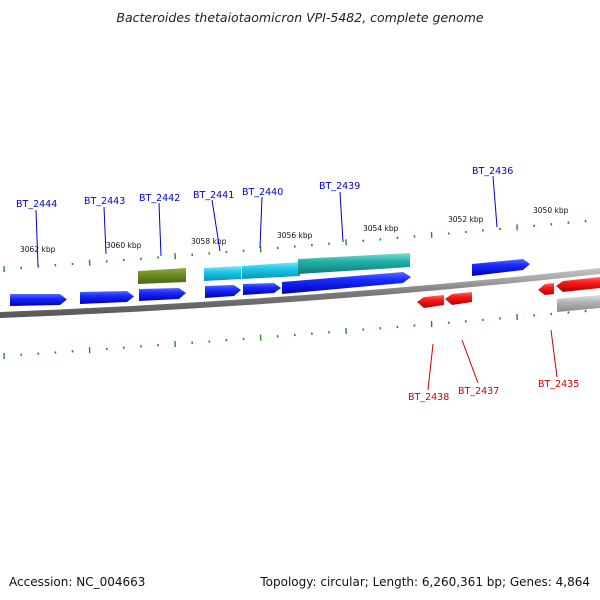 The image size is (600, 600). I want to click on gene-bt-2437-arrow, so click(458, 298).